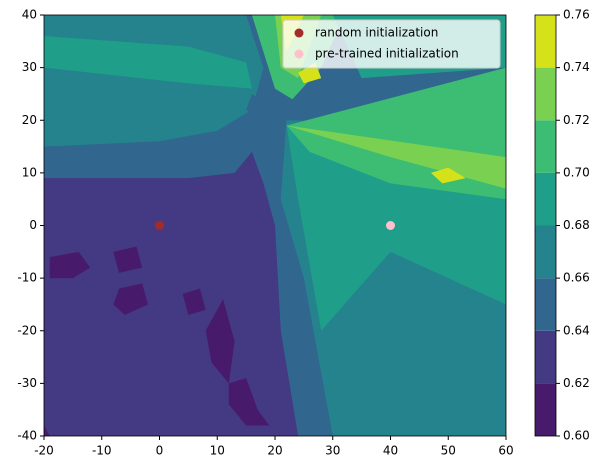 This screenshot has height=474, width=605. What do you see at coordinates (391, 44) in the screenshot?
I see `legend-box` at bounding box center [391, 44].